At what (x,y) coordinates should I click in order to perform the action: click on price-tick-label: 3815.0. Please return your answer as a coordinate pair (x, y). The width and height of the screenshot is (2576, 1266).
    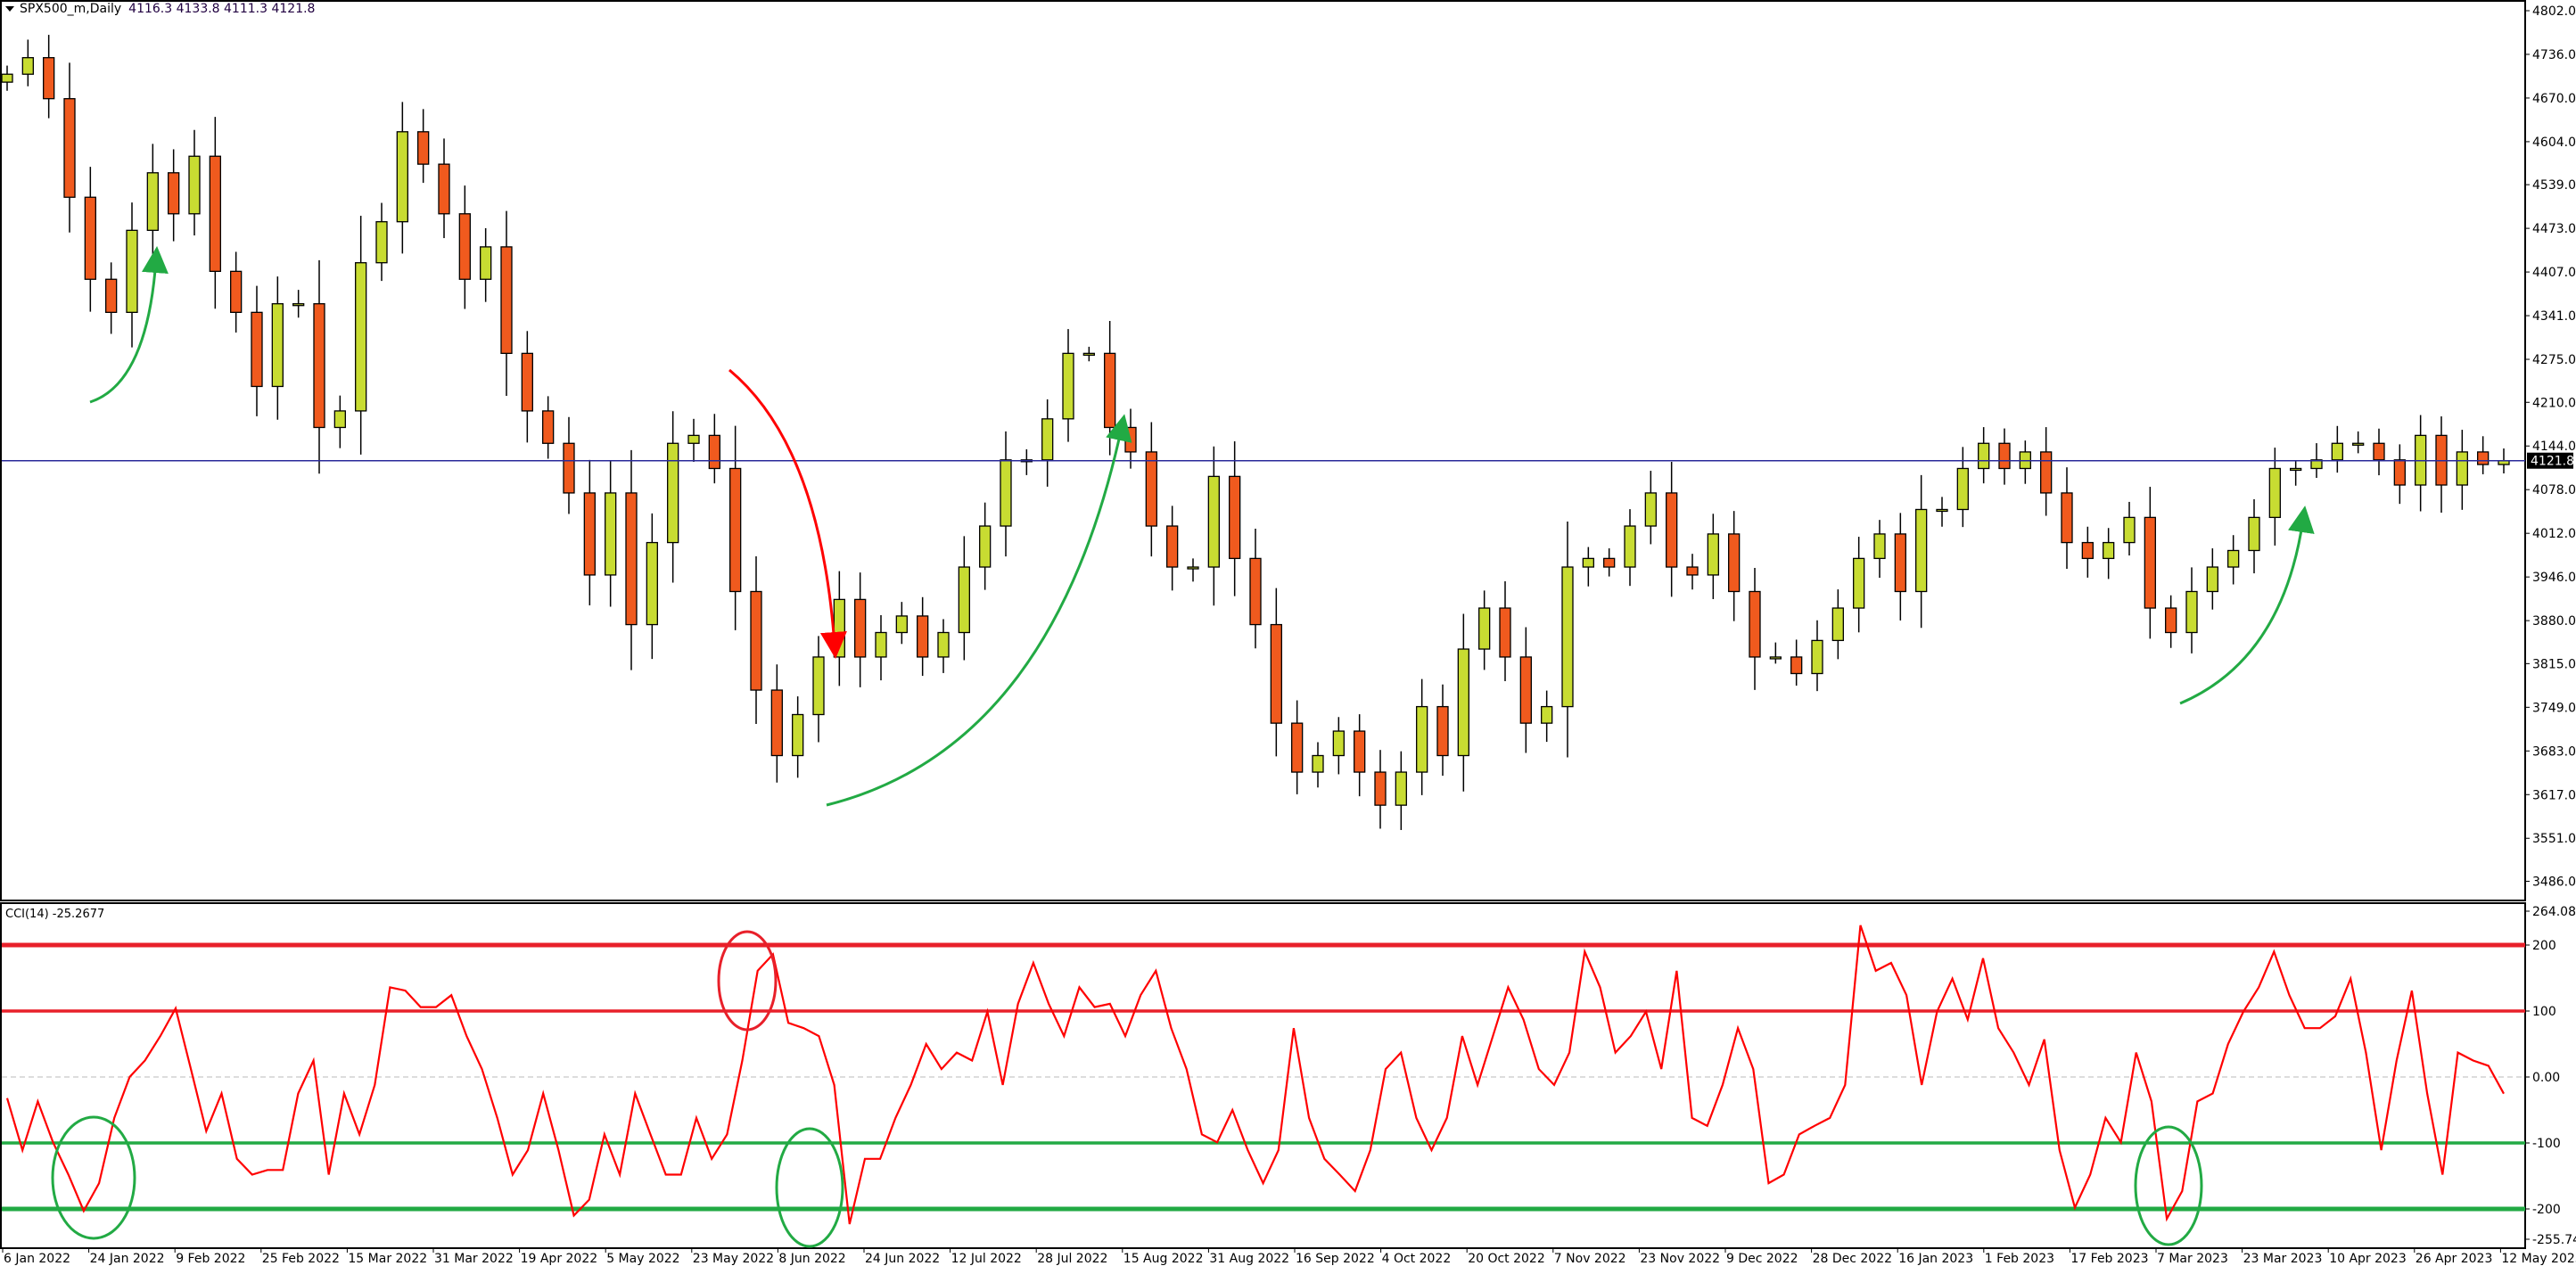
    Looking at the image, I should click on (2554, 664).